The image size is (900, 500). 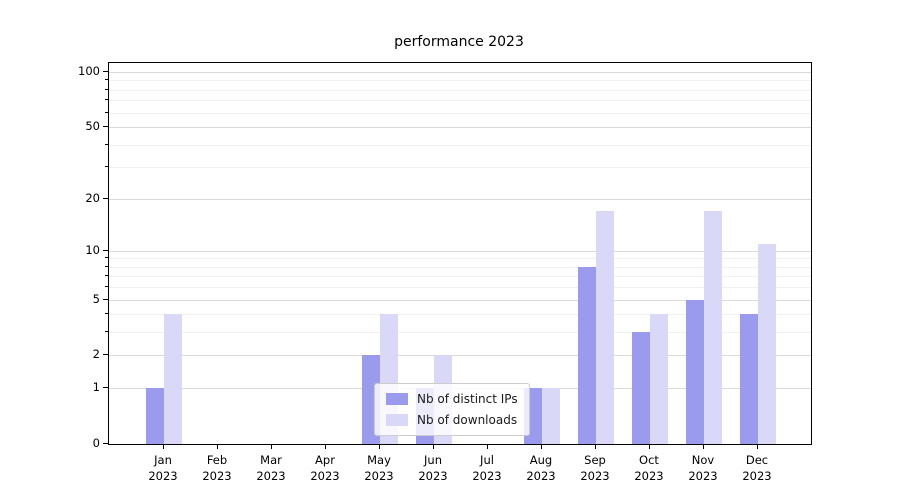 What do you see at coordinates (325, 460) in the screenshot?
I see `x-tick-month: Apr` at bounding box center [325, 460].